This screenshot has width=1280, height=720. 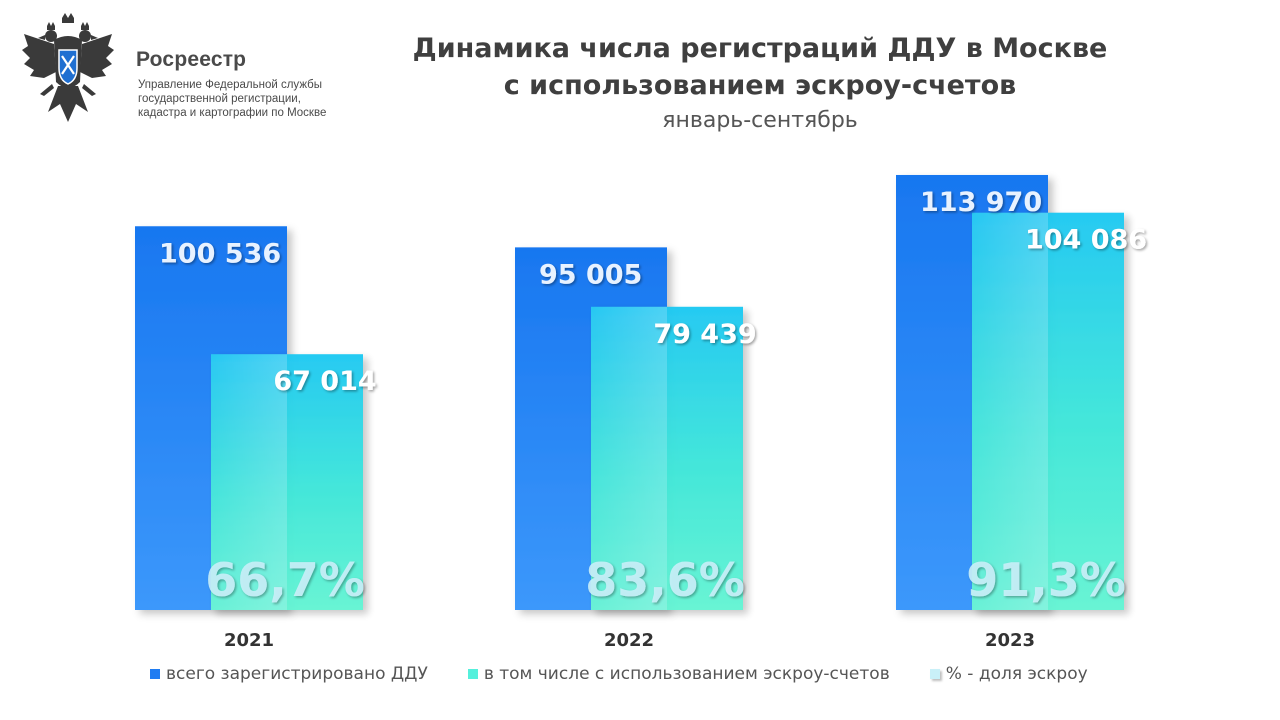 I want to click on data-label-escrow-2022: 79 439, so click(x=704, y=334).